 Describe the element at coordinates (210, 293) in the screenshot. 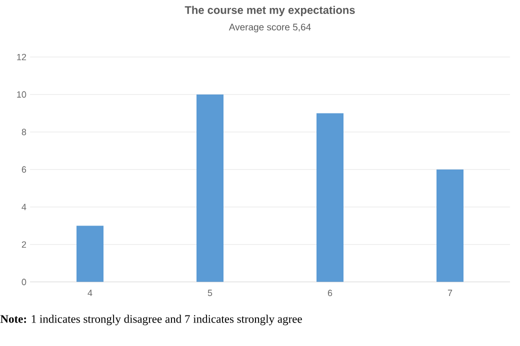

I see `x-tick-label: 5` at that location.